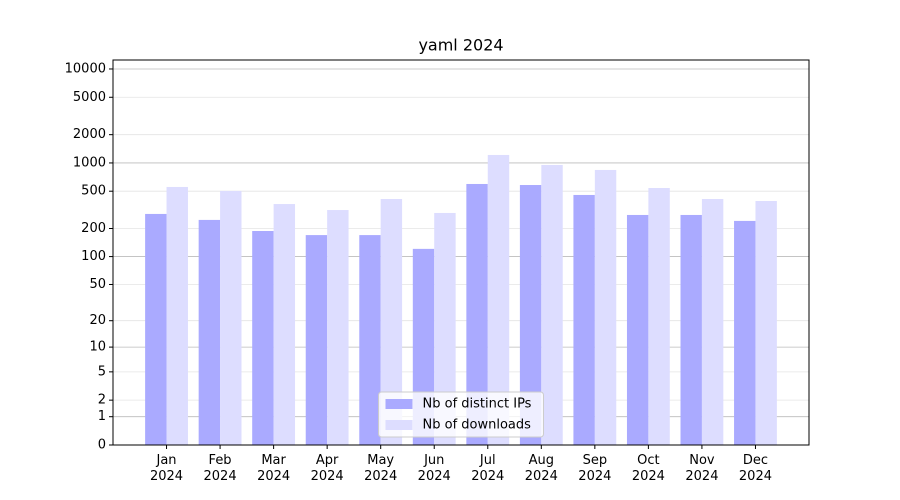  What do you see at coordinates (477, 404) in the screenshot?
I see `legend-label: Nb of distinct IPs` at bounding box center [477, 404].